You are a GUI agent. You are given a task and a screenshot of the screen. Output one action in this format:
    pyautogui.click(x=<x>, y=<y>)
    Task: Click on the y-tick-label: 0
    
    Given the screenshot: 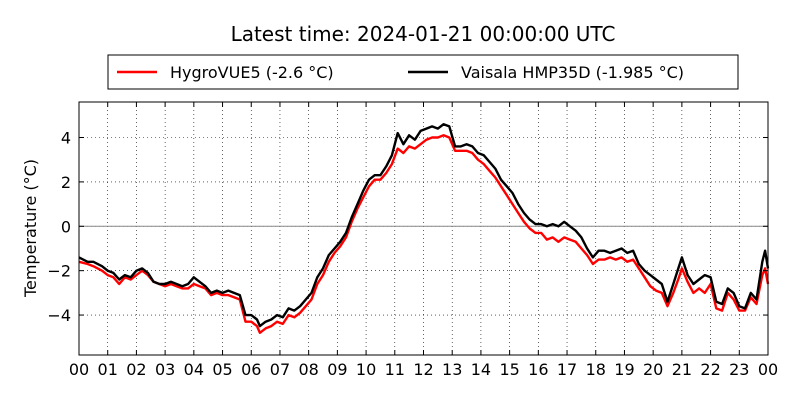 What is the action you would take?
    pyautogui.click(x=66, y=226)
    